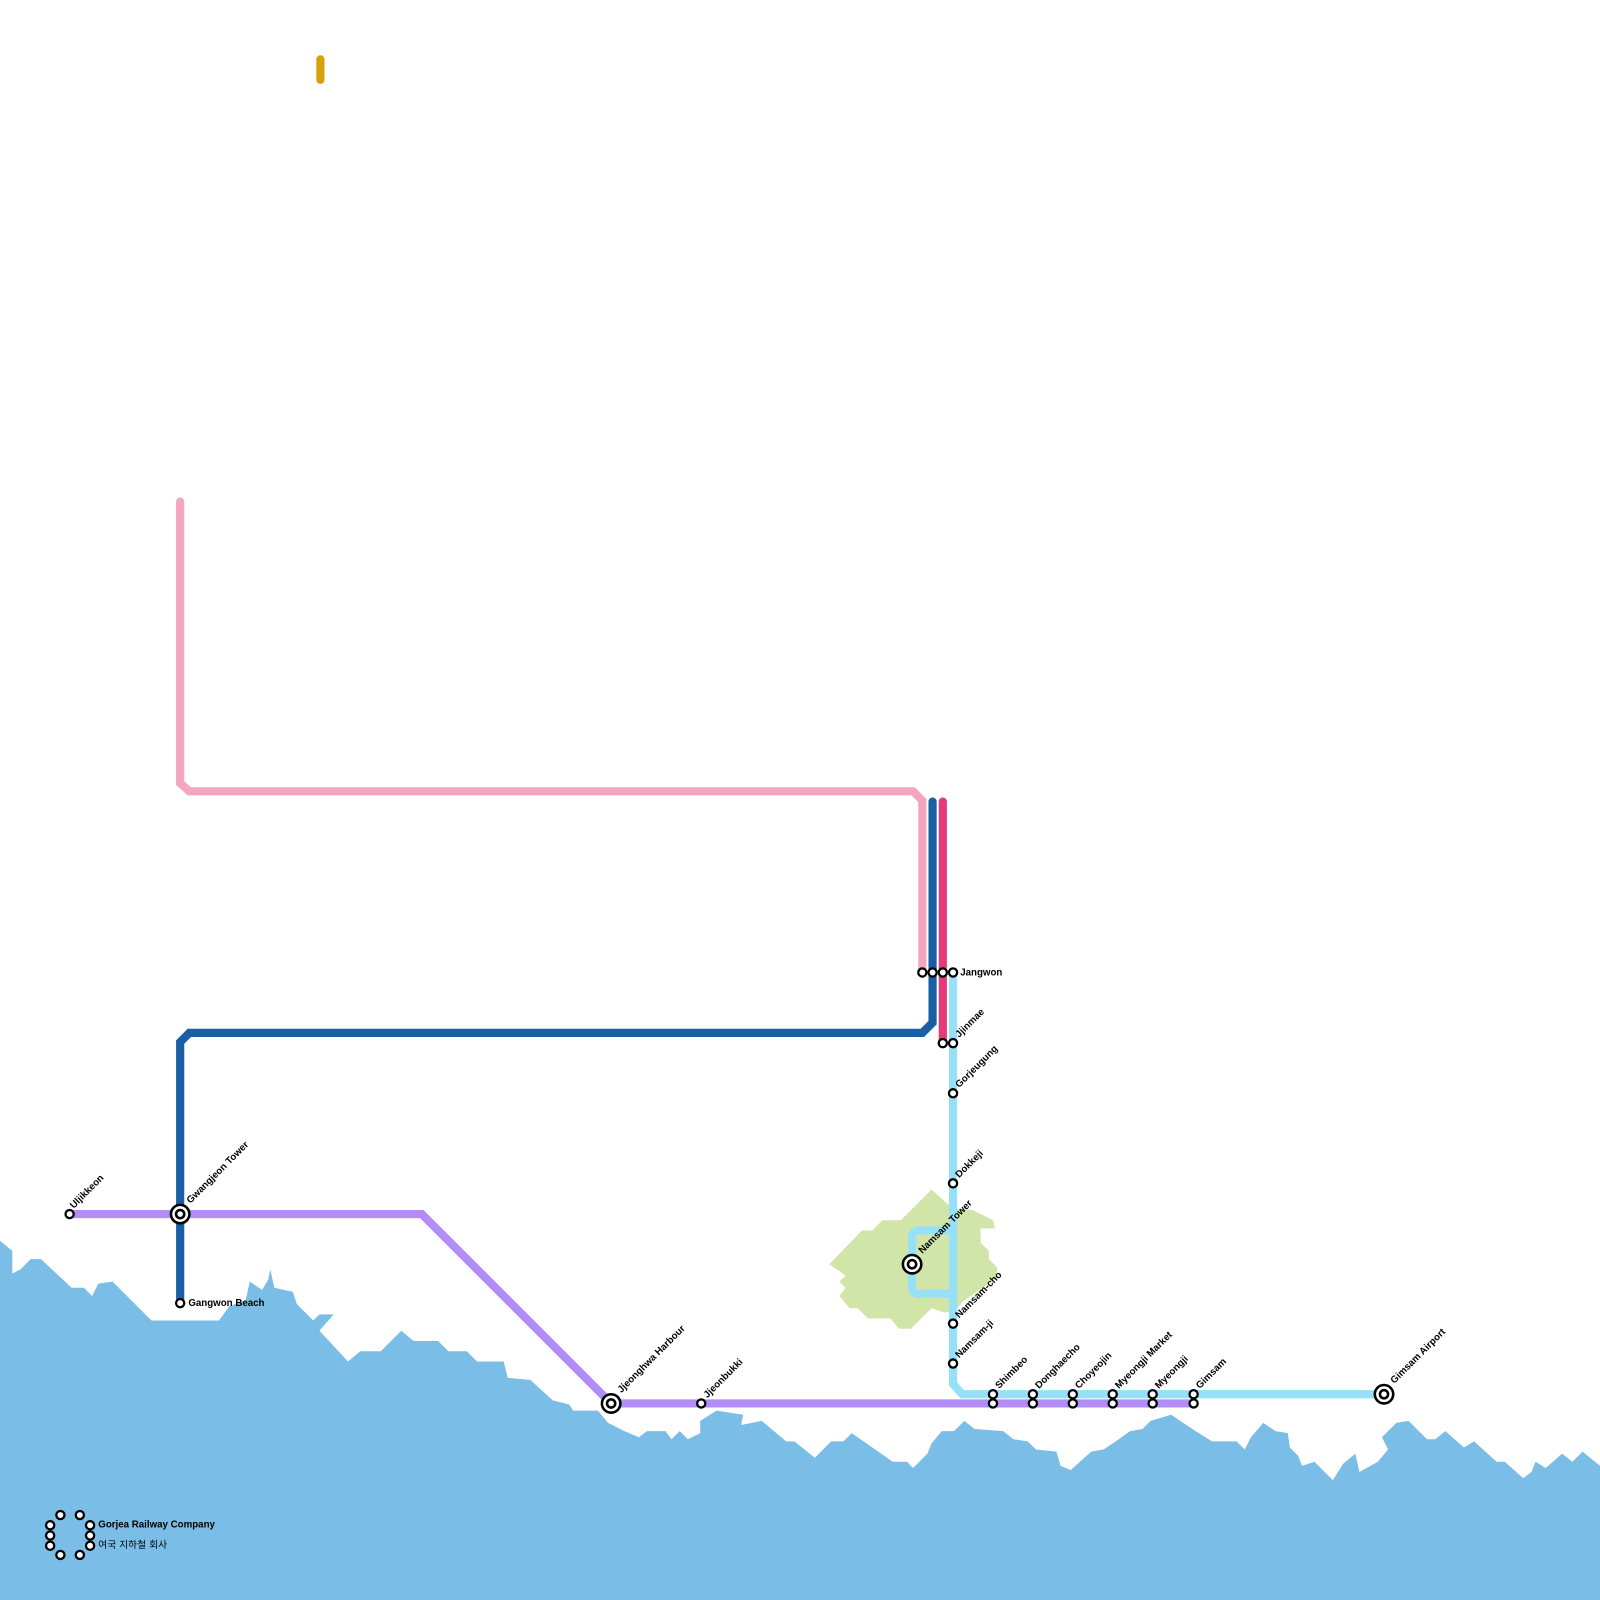  I want to click on station-label: Jjeonghwa Harbour, so click(652, 1359).